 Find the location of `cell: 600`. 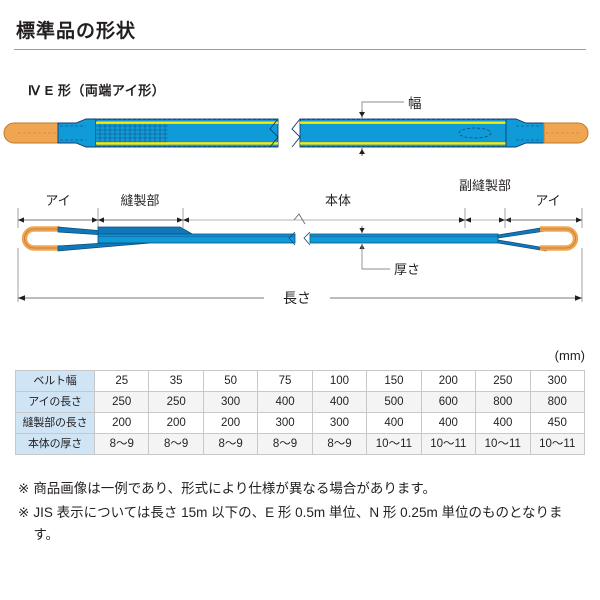

cell: 600 is located at coordinates (448, 402).